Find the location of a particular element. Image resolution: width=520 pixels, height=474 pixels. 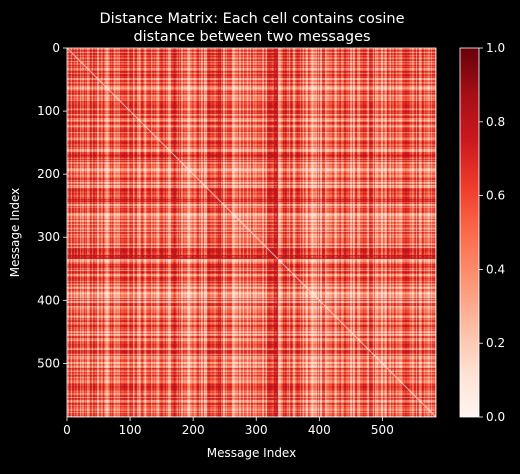

y-tick-label: 500 is located at coordinates (48, 363).